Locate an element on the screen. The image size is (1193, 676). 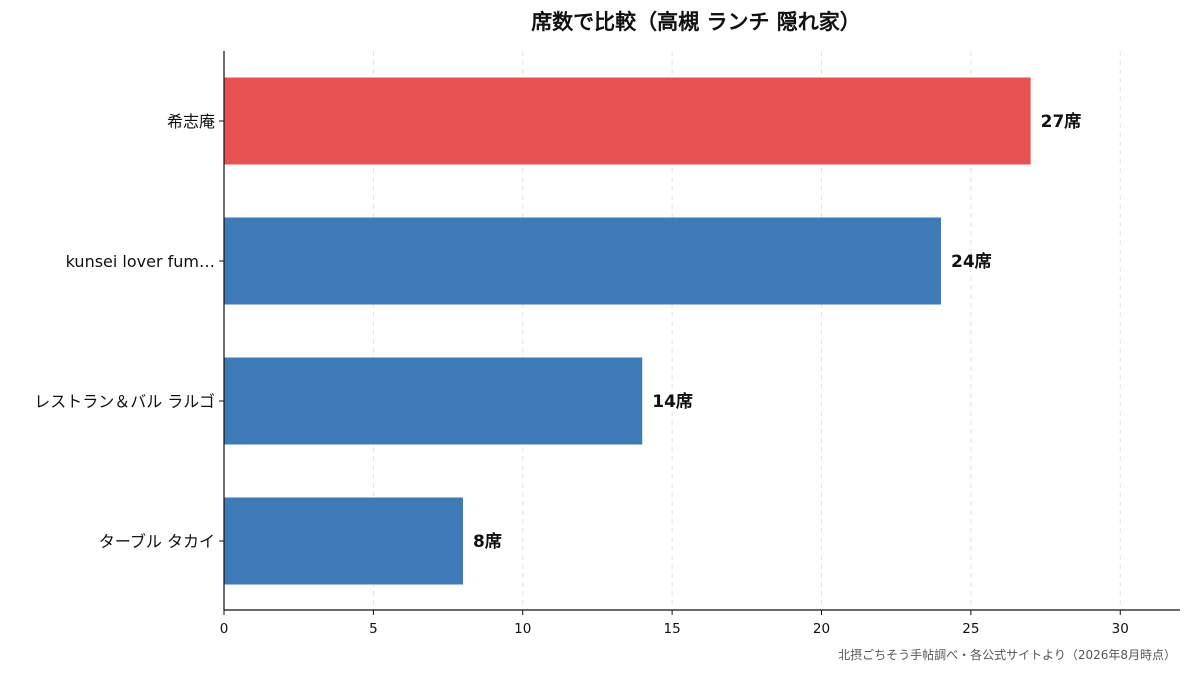
value-label: 8席 is located at coordinates (487, 541).